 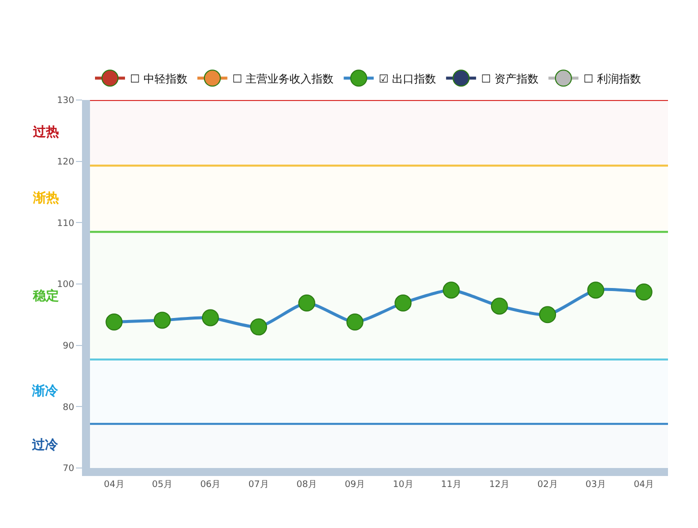 What do you see at coordinates (403, 485) in the screenshot?
I see `x-tick-label: 10月` at bounding box center [403, 485].